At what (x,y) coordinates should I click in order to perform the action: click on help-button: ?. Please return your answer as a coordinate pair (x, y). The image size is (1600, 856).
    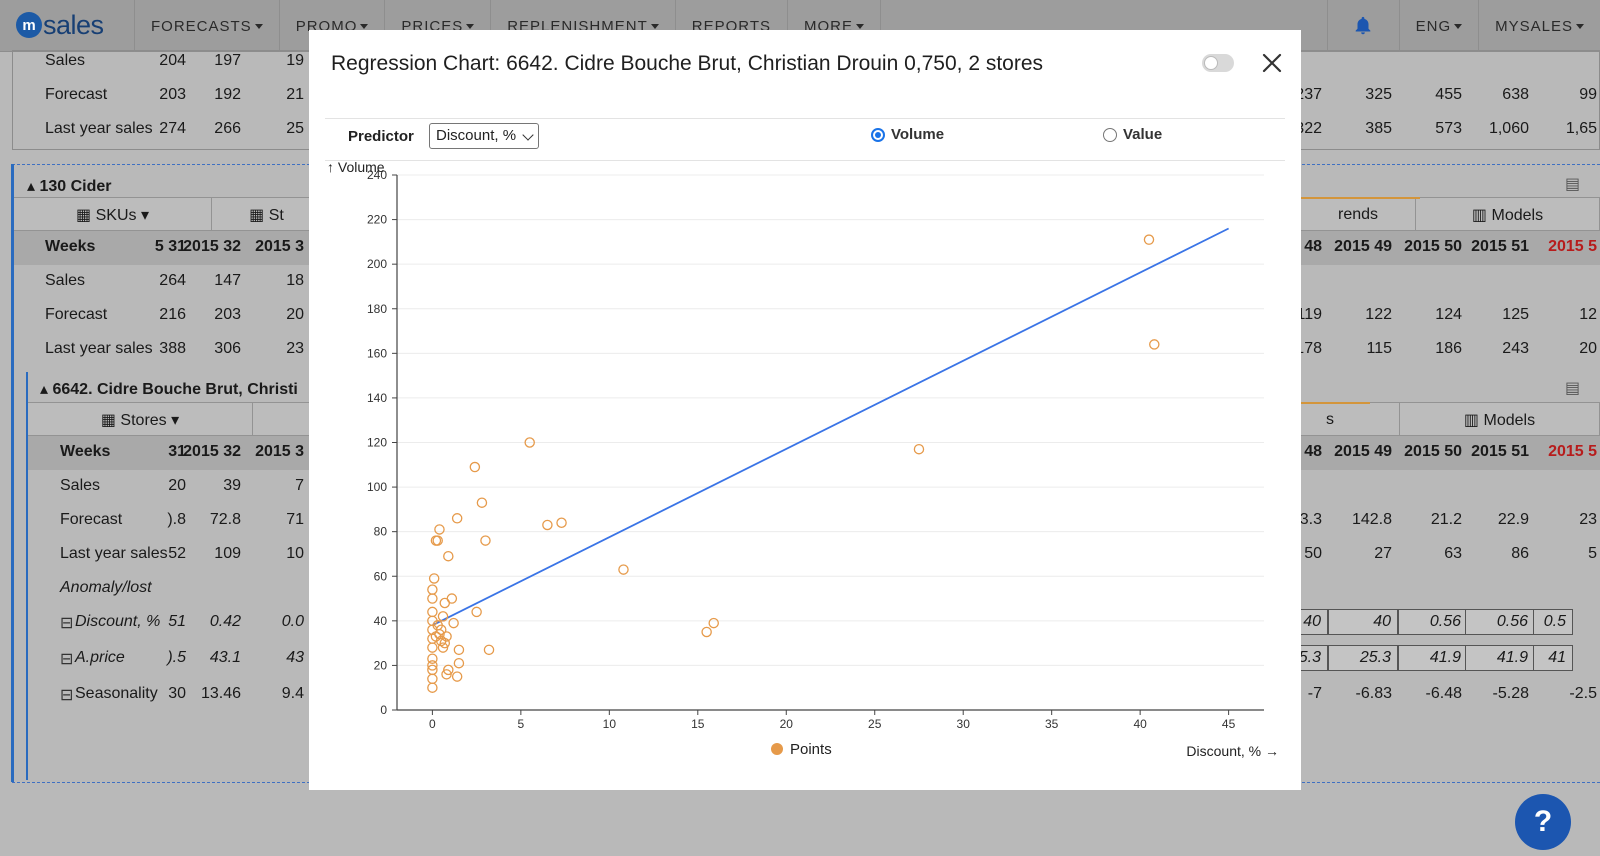
    Looking at the image, I should click on (1543, 822).